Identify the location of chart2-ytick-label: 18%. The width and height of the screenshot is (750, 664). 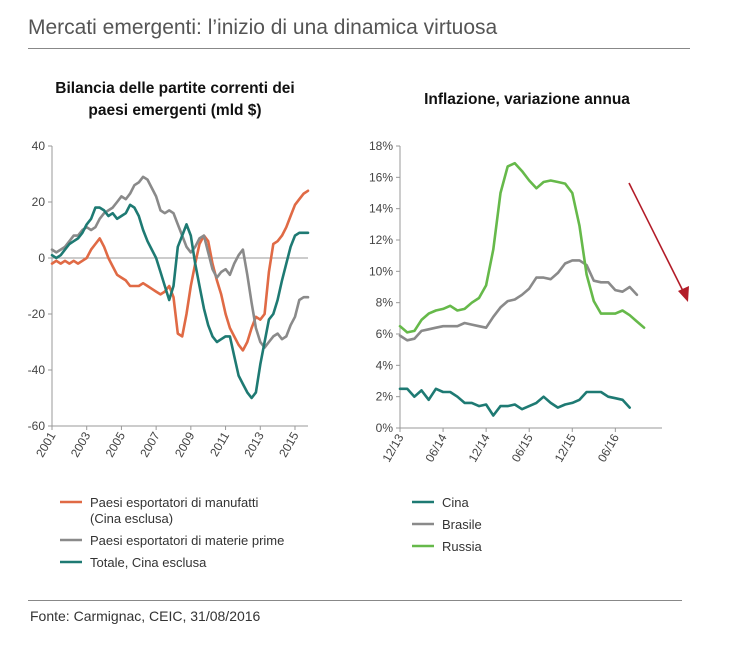
(381, 146).